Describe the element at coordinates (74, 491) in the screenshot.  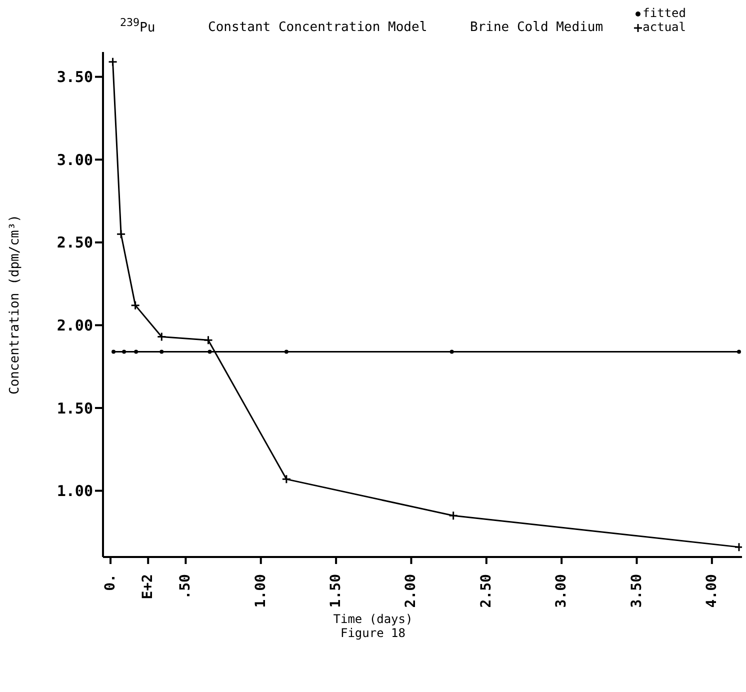
I see `y-tick-label: 1.00` at that location.